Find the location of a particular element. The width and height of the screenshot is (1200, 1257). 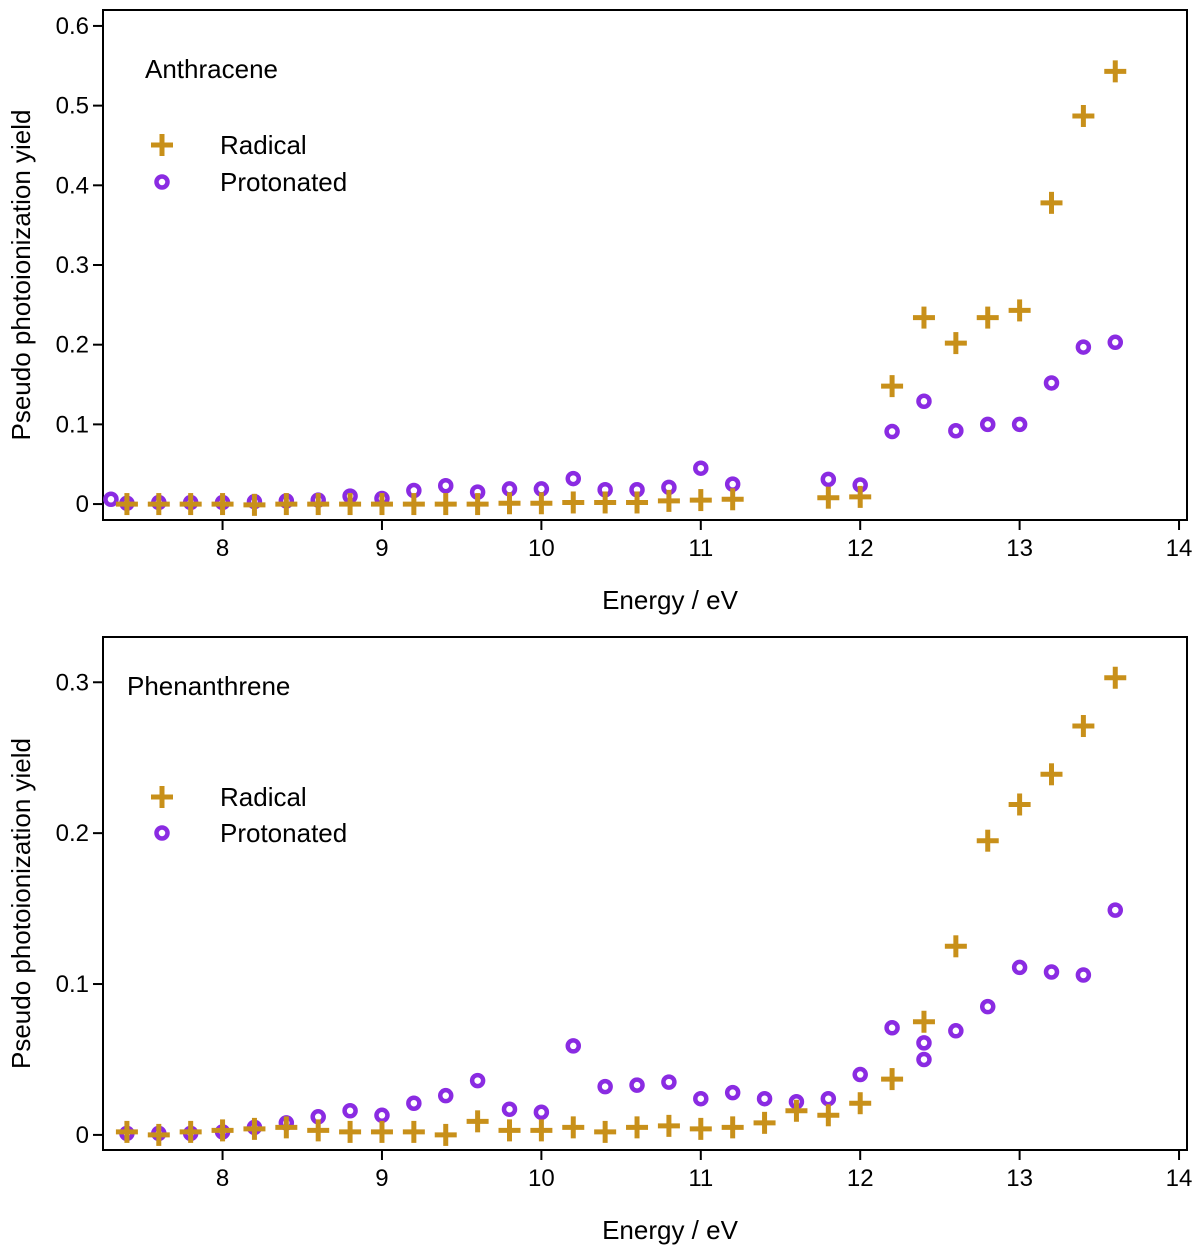

x-tick-label: 8 is located at coordinates (222, 1178).